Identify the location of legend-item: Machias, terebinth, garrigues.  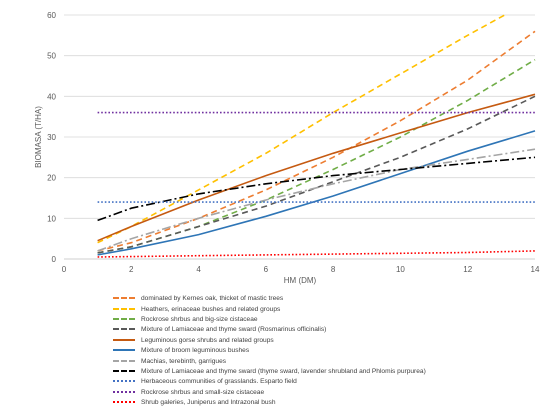
(323, 361).